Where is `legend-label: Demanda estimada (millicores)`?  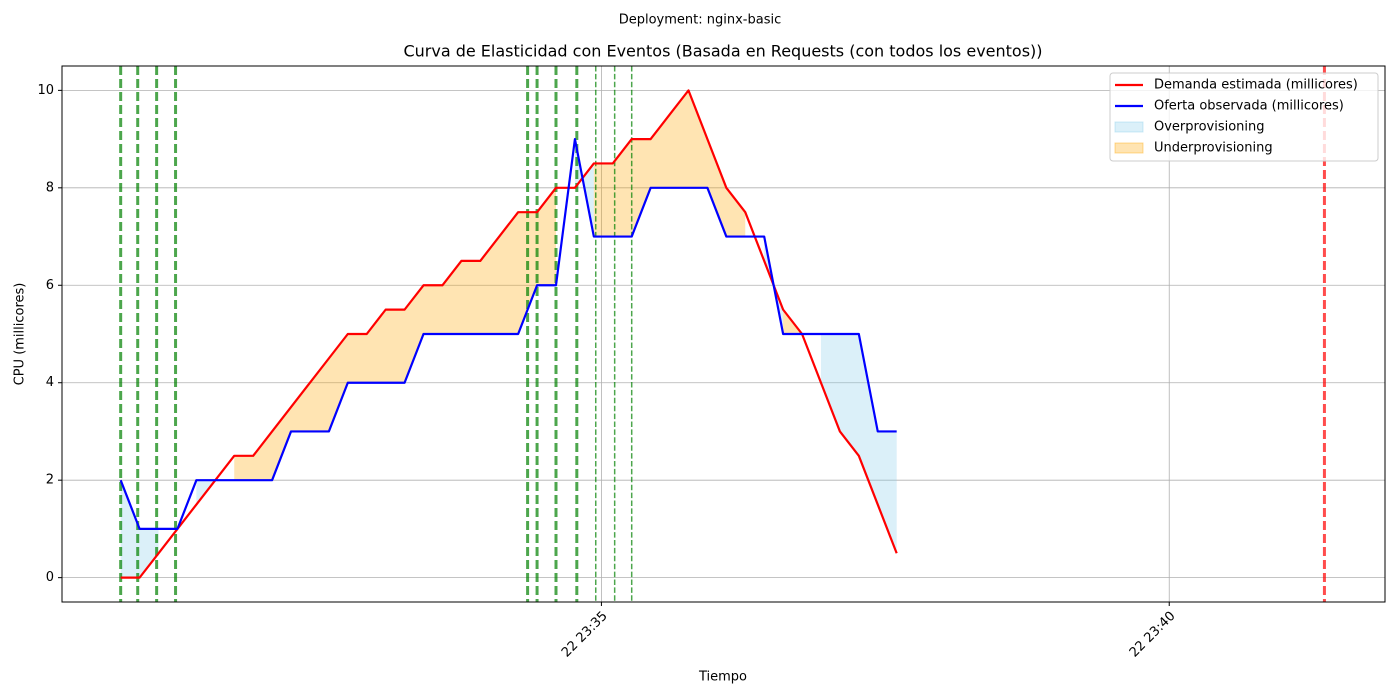
legend-label: Demanda estimada (millicores) is located at coordinates (1256, 85).